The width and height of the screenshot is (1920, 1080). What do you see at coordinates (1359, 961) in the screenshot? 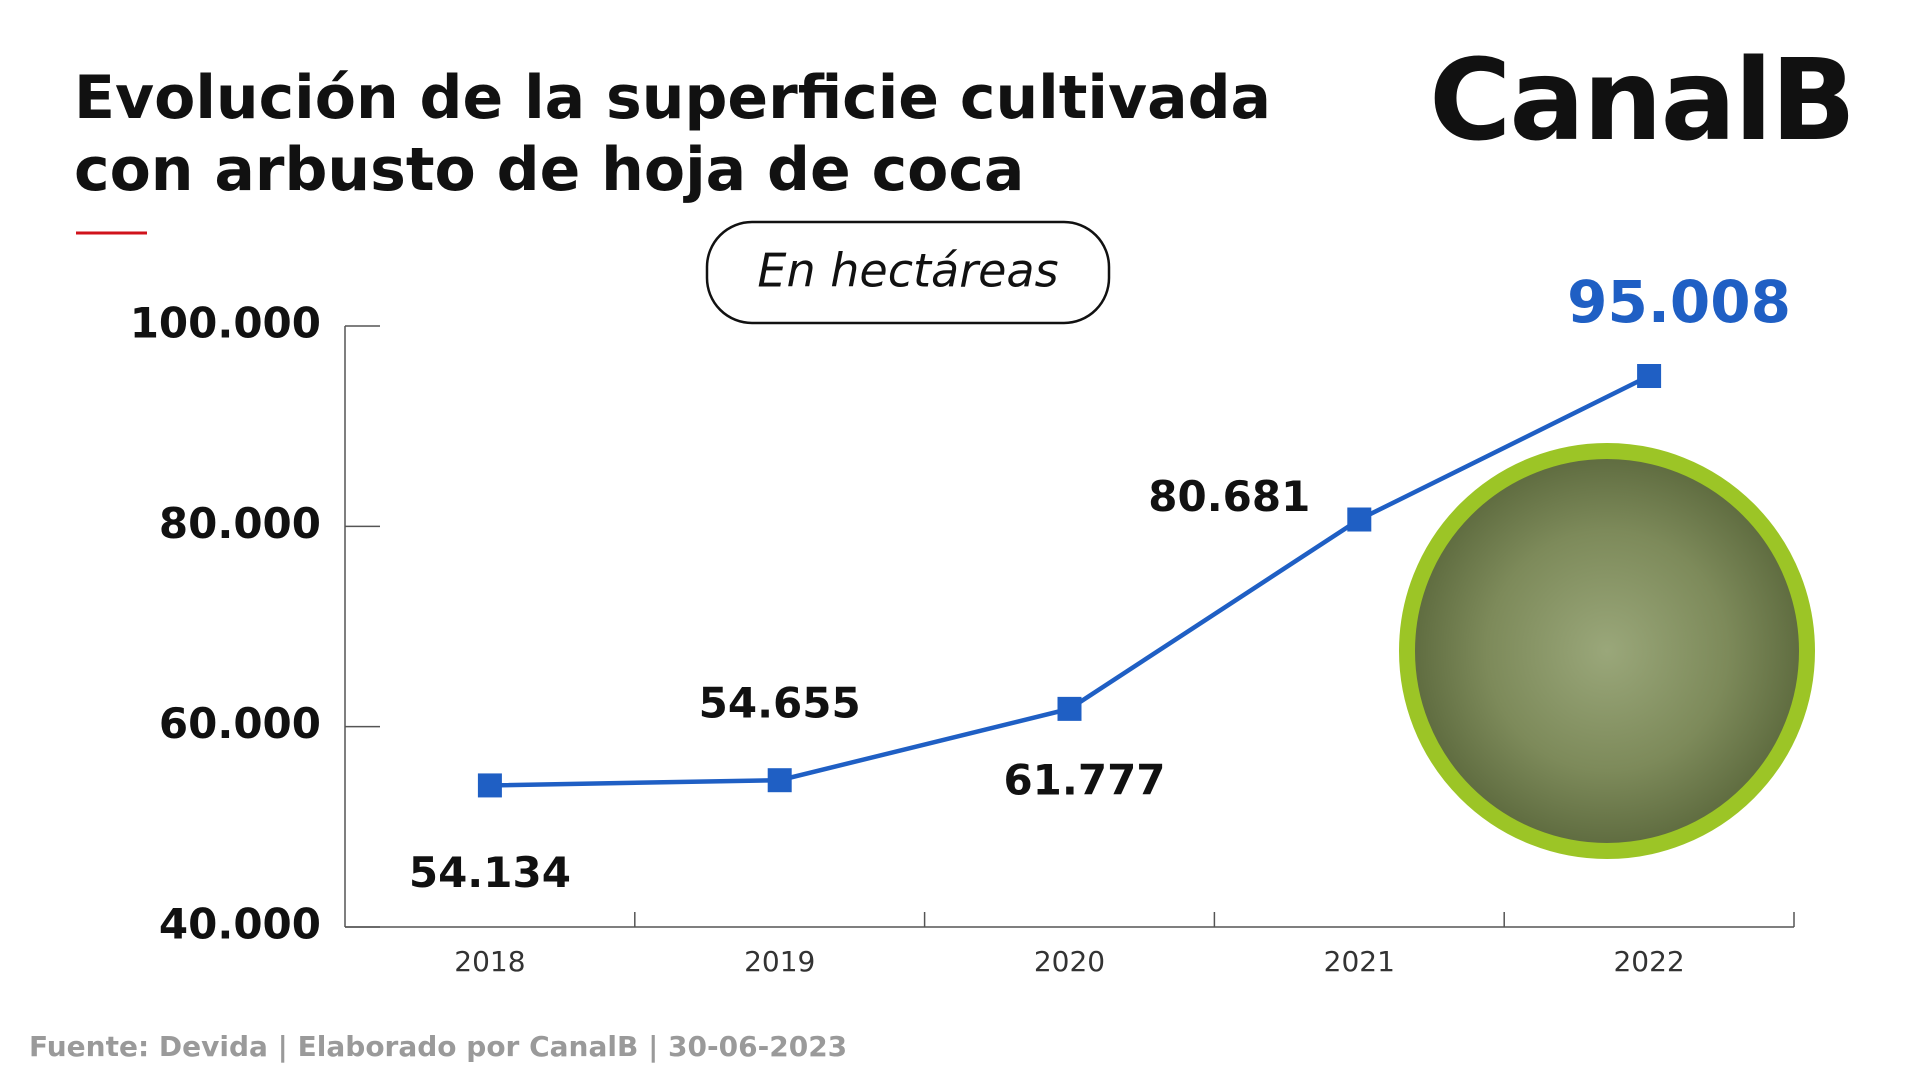
I see `x-tick-label: 2021` at bounding box center [1359, 961].